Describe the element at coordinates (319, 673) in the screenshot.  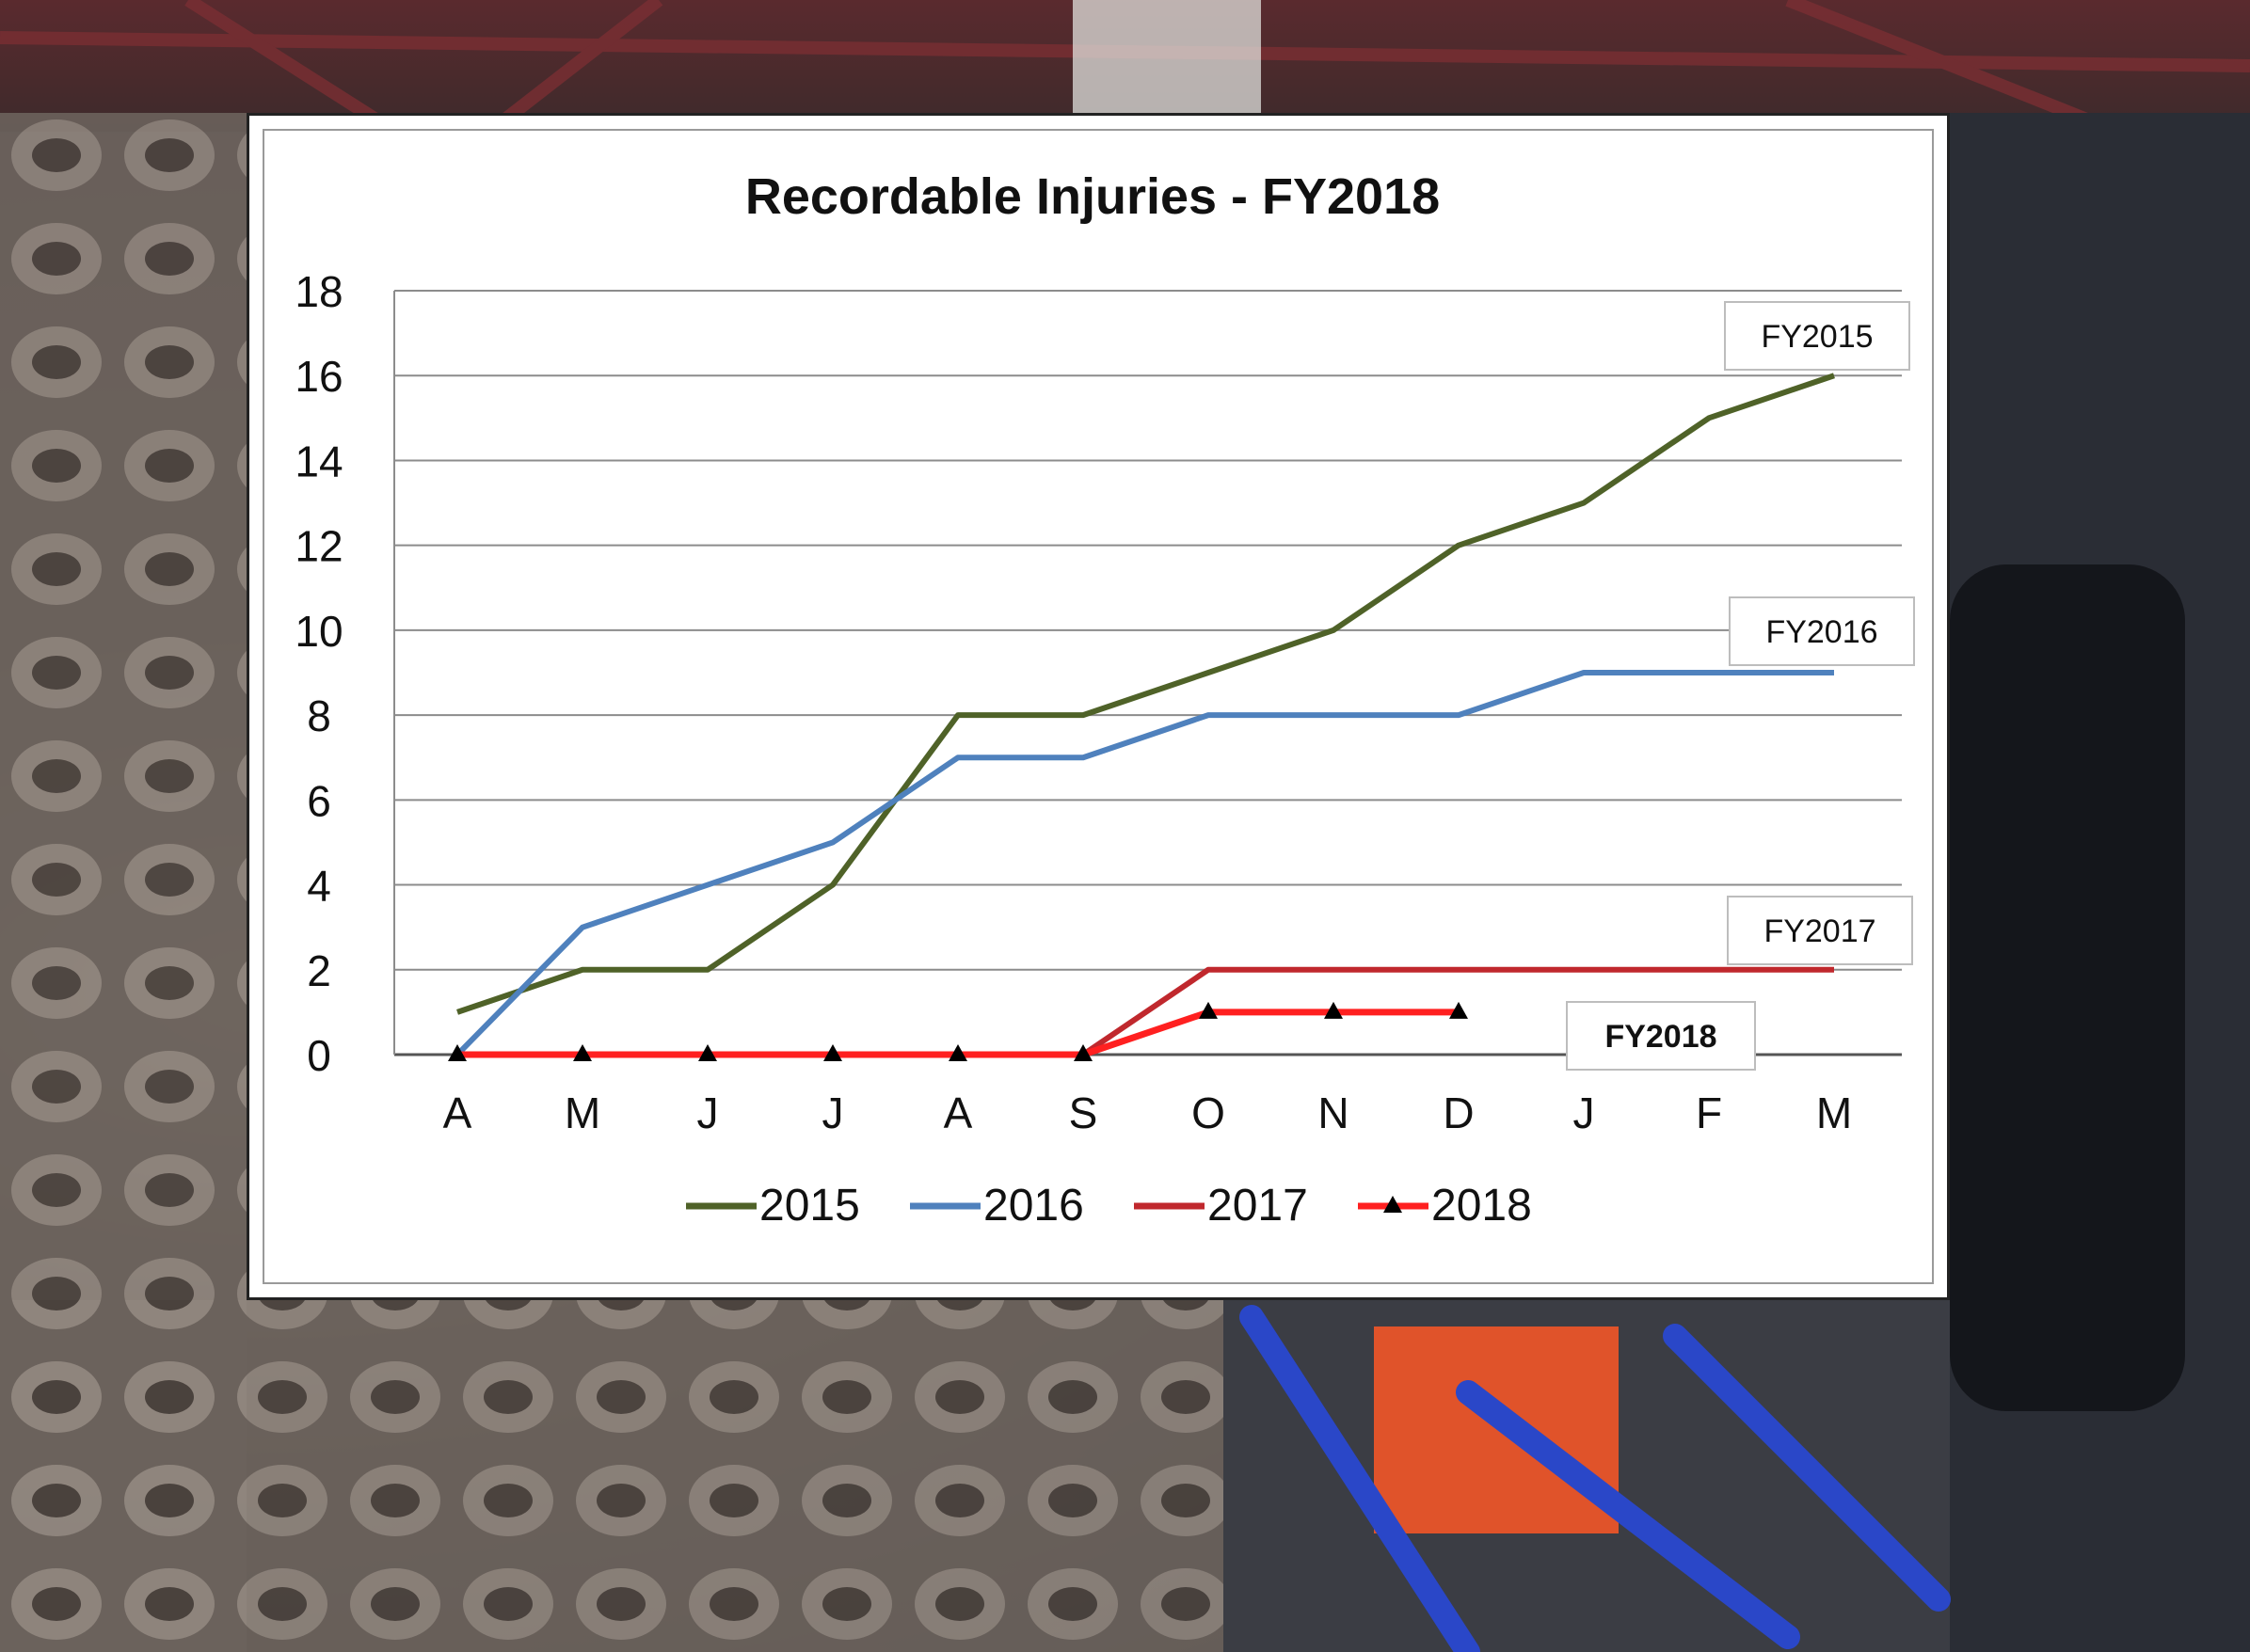
I see `y-axis-ticks: 0 2 4 6 8 10 12 14 16 18` at that location.